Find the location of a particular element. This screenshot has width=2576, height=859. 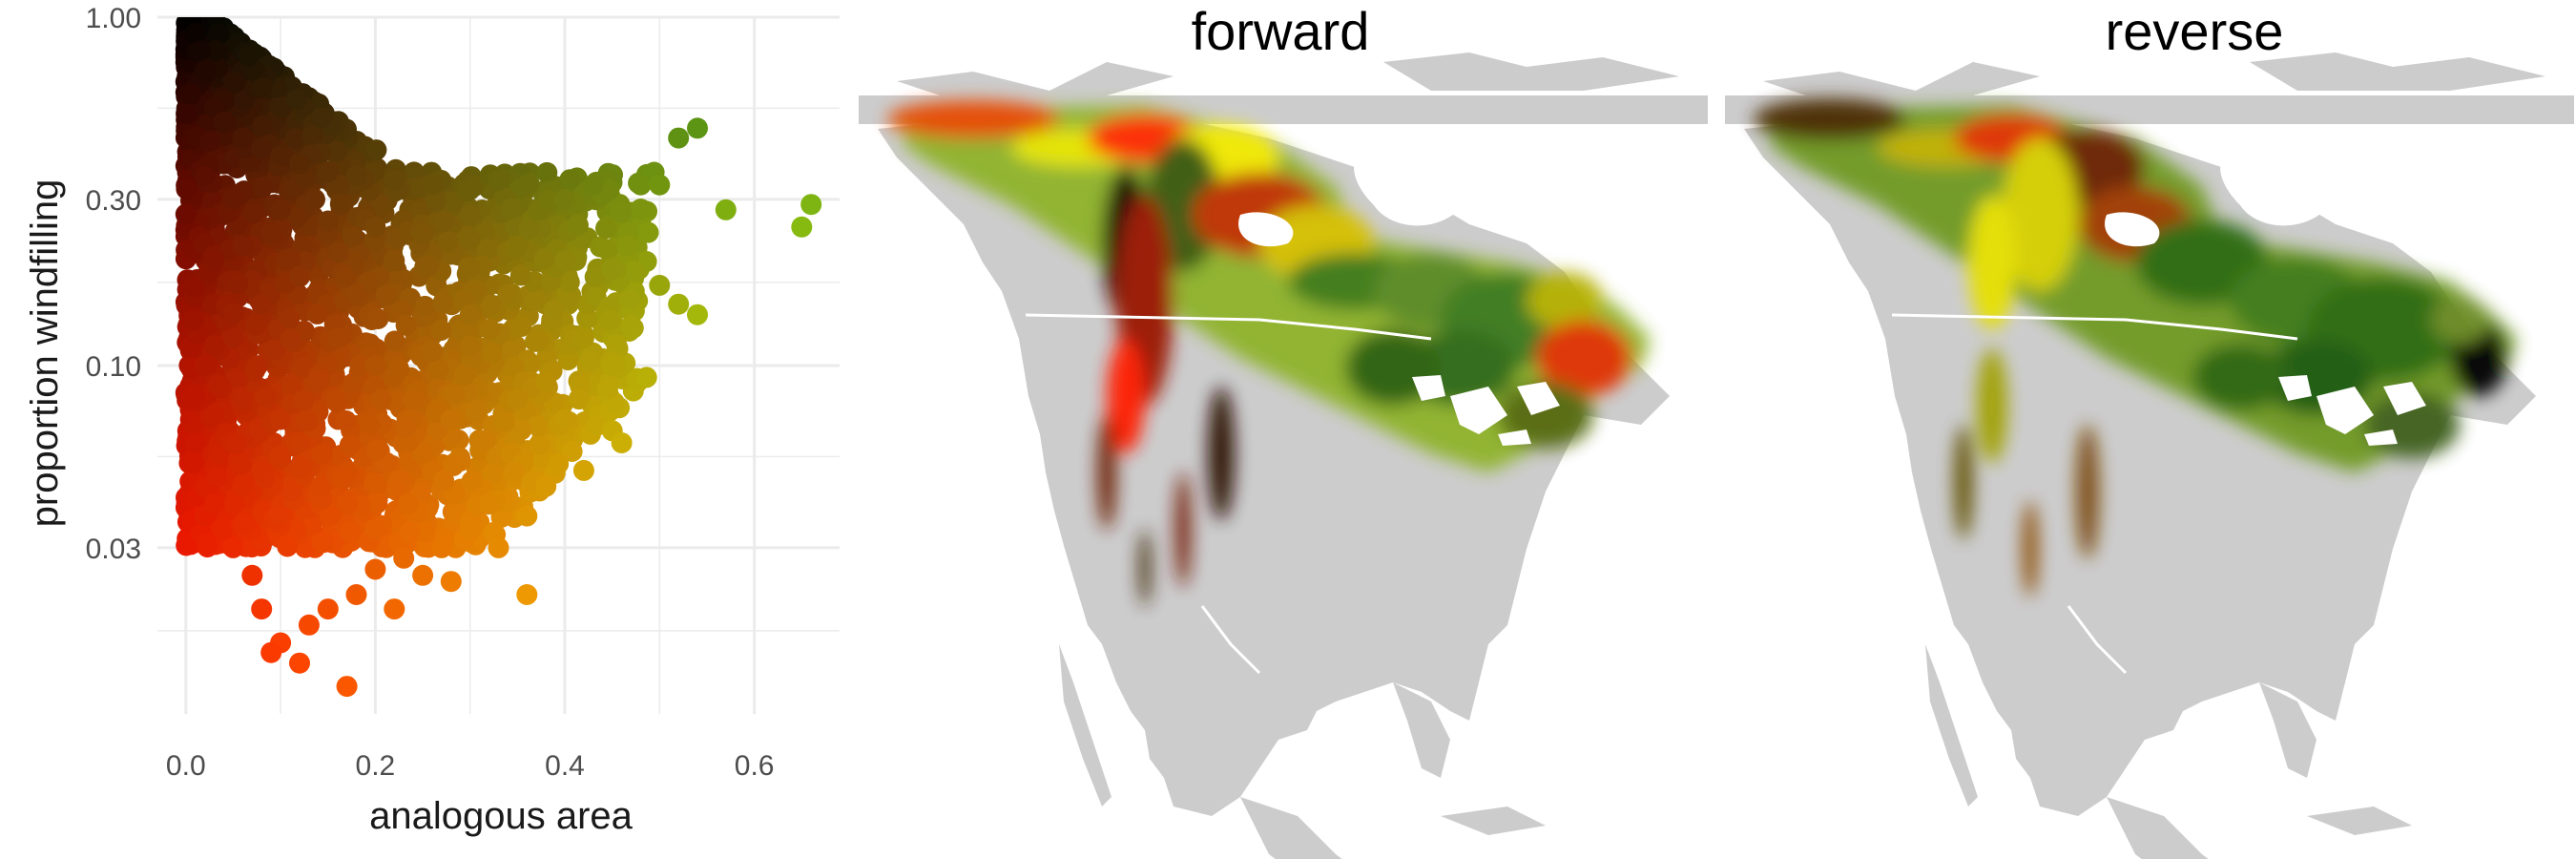

x-tick-labels: 0.0 0.2 0.4 0.6 is located at coordinates (470, 766).